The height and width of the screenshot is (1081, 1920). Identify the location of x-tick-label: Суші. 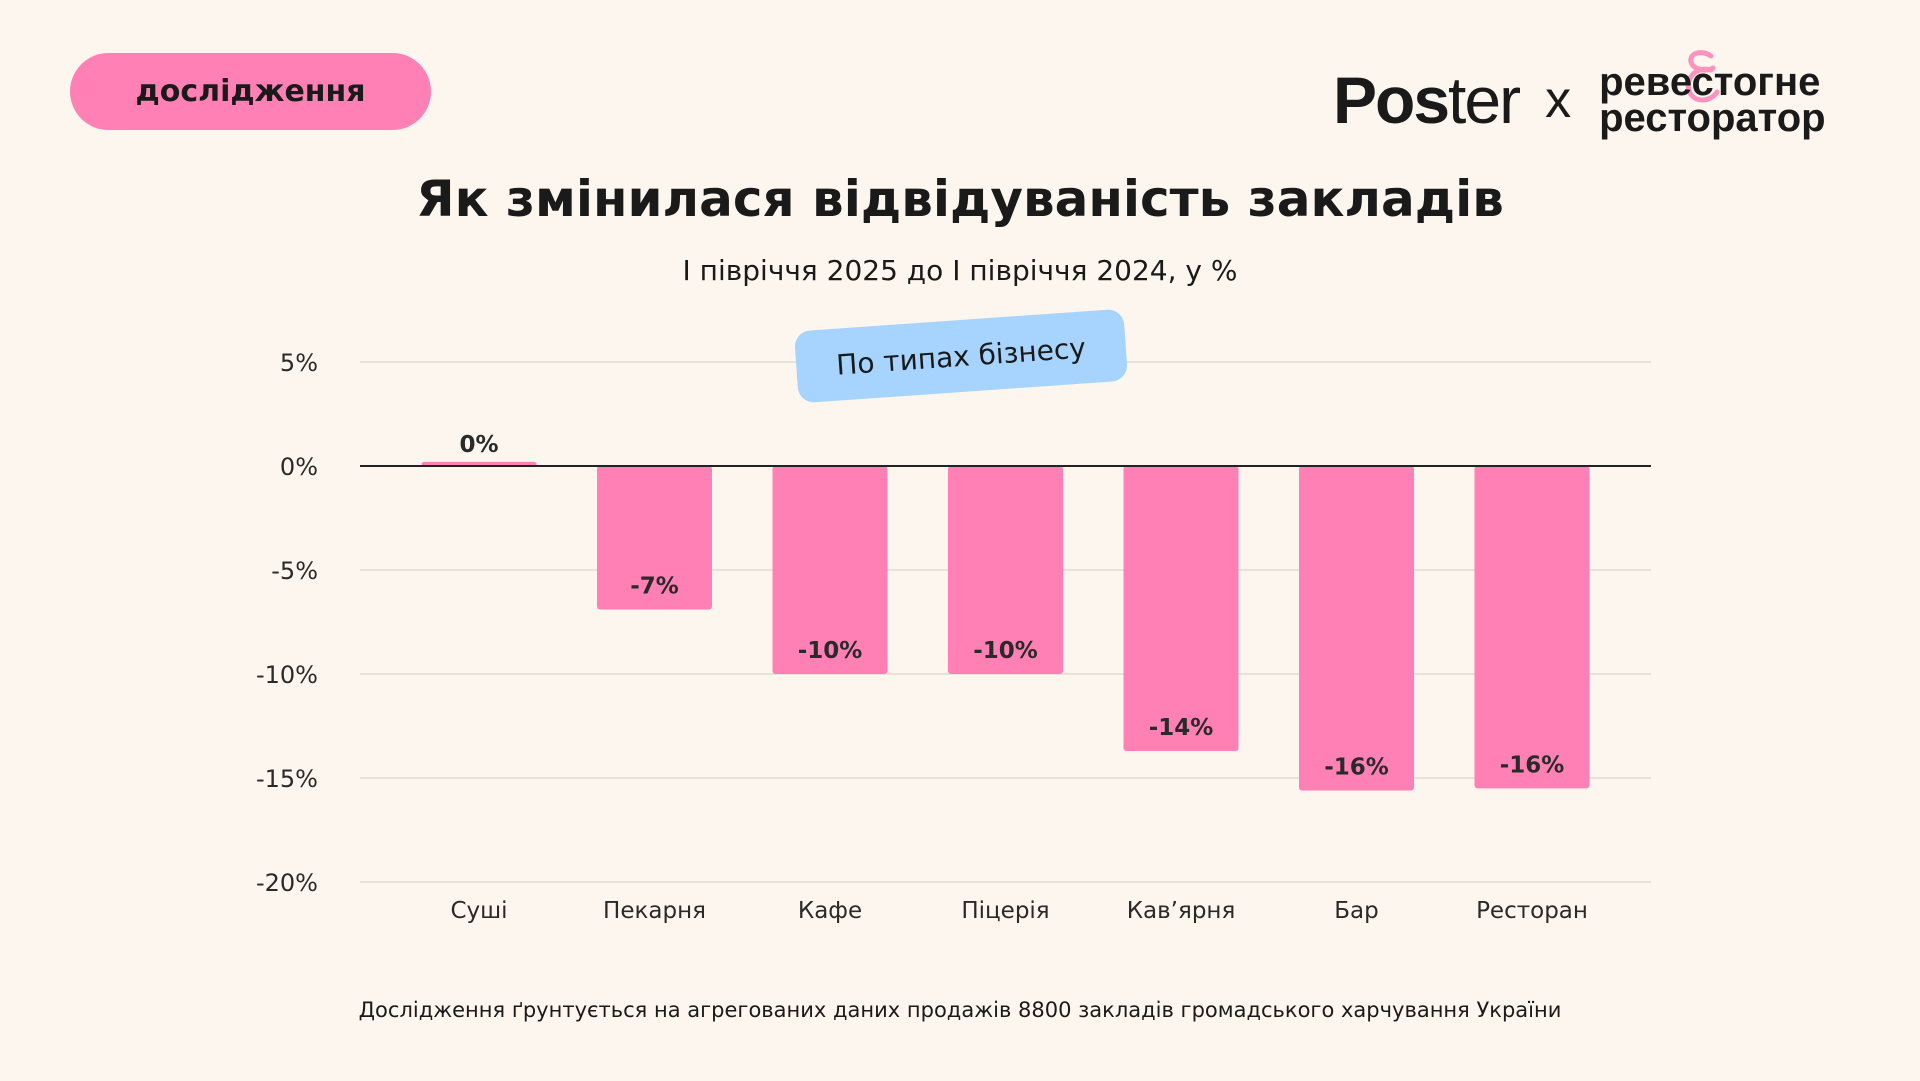
(478, 911).